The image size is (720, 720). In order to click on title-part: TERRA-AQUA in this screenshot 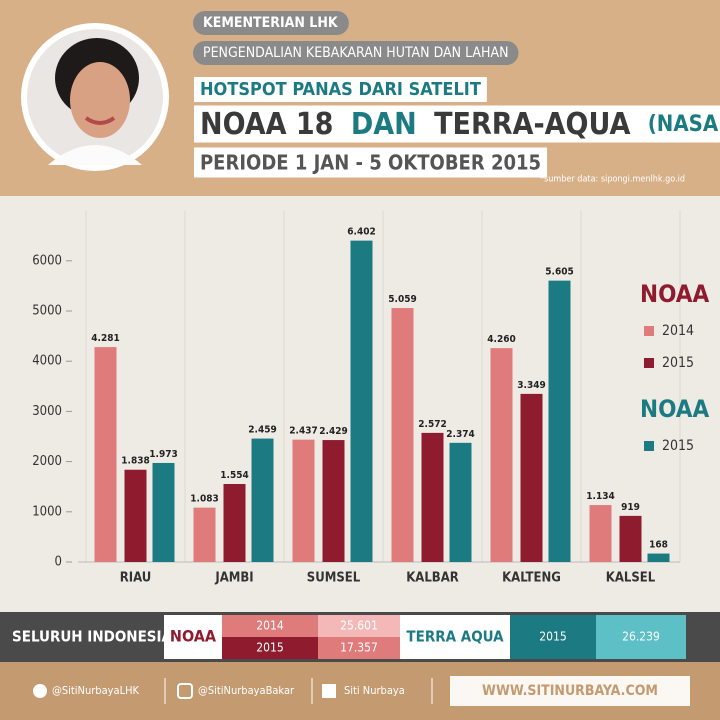, I will do `click(532, 124)`.